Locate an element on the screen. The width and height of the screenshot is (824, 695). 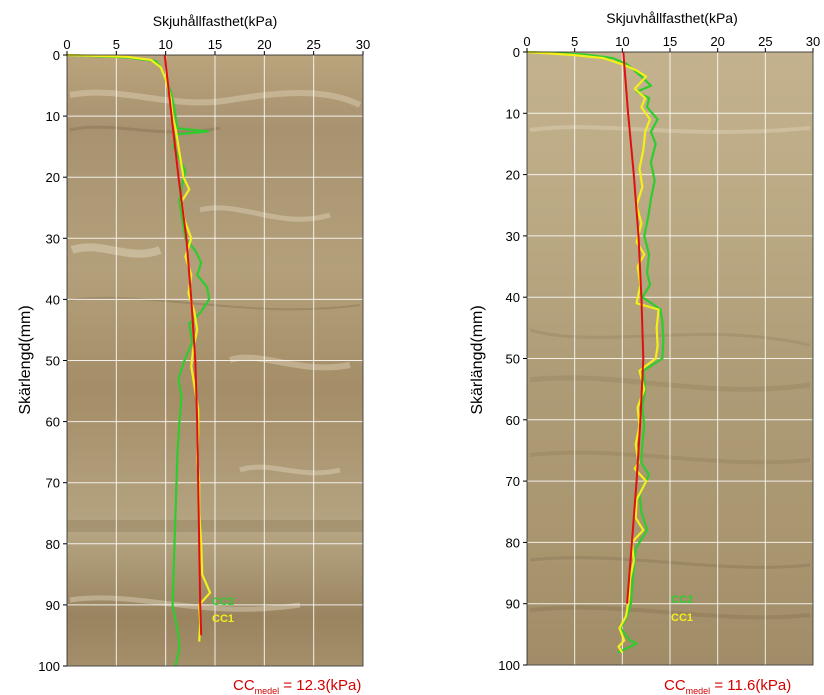
cc-medel-label: CCmedel = 11.6(kPa) is located at coordinates (727, 686).